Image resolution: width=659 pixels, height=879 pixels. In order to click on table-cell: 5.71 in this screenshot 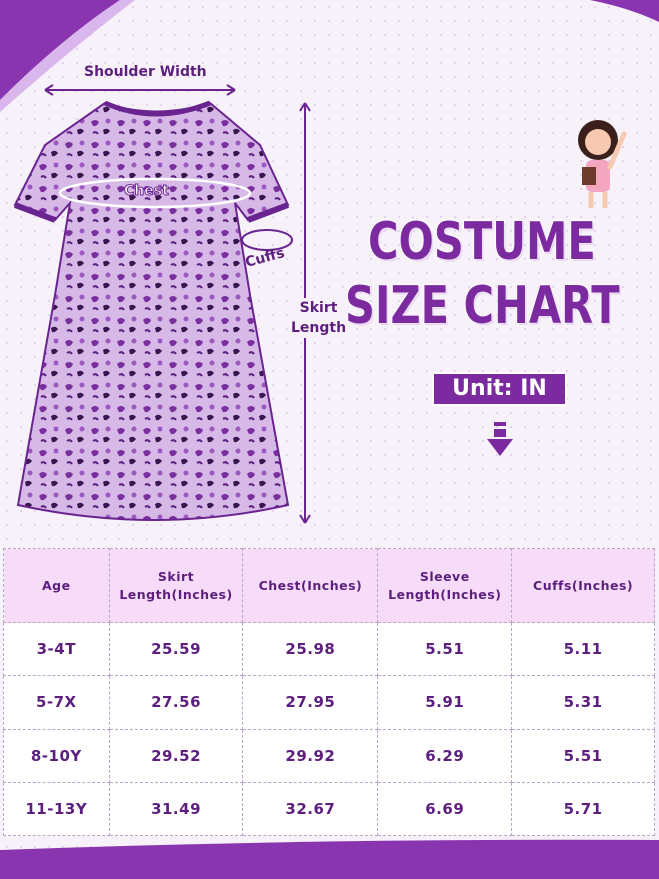, I will do `click(583, 809)`.